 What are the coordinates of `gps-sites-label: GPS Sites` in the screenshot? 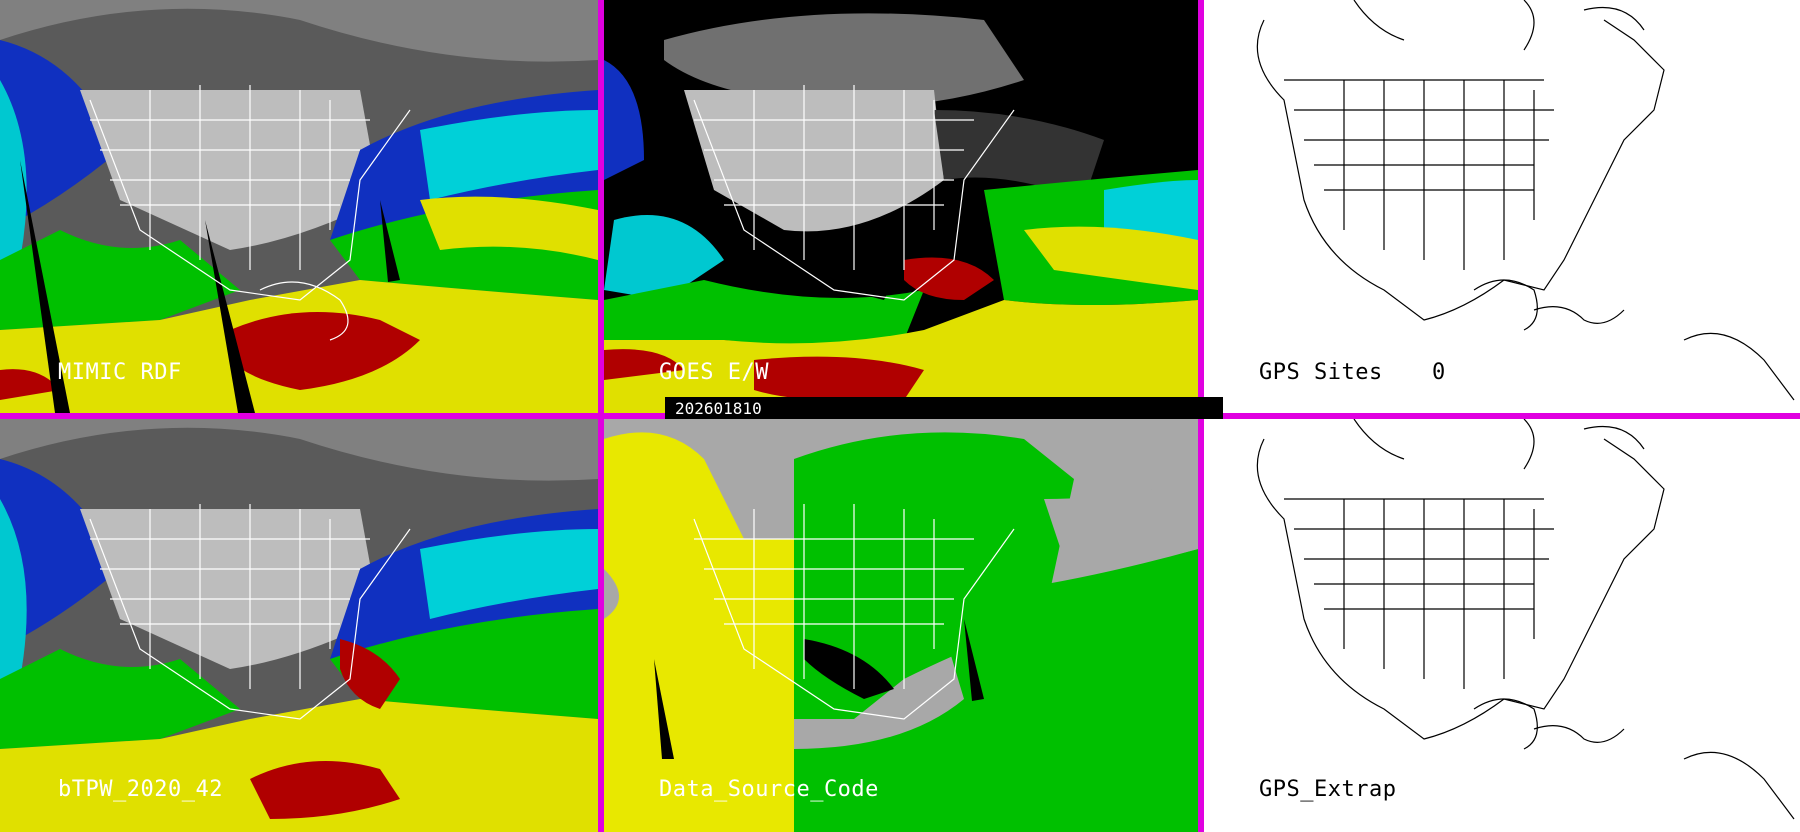 It's located at (1321, 372).